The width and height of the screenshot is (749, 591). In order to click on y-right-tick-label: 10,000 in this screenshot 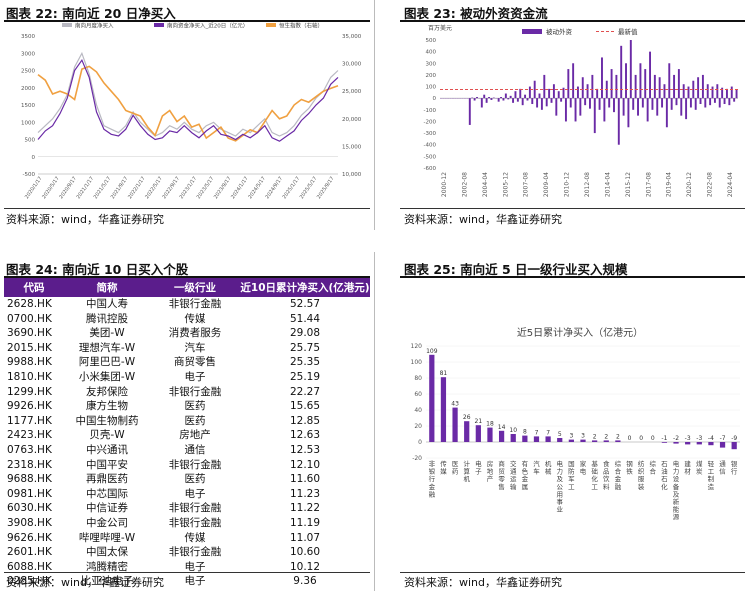, I will do `click(352, 175)`.